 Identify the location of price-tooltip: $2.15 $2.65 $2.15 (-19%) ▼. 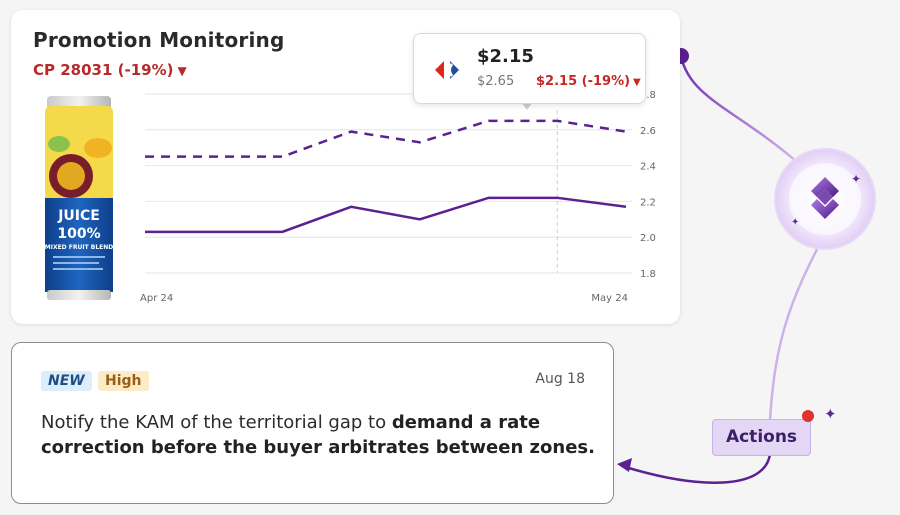
(529, 68).